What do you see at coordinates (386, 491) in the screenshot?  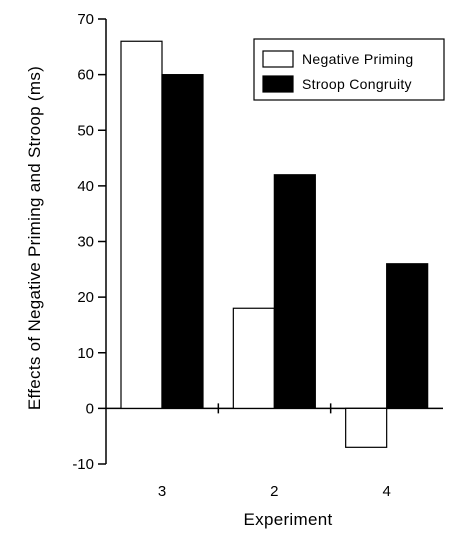 I see `x-tick-label: 4` at bounding box center [386, 491].